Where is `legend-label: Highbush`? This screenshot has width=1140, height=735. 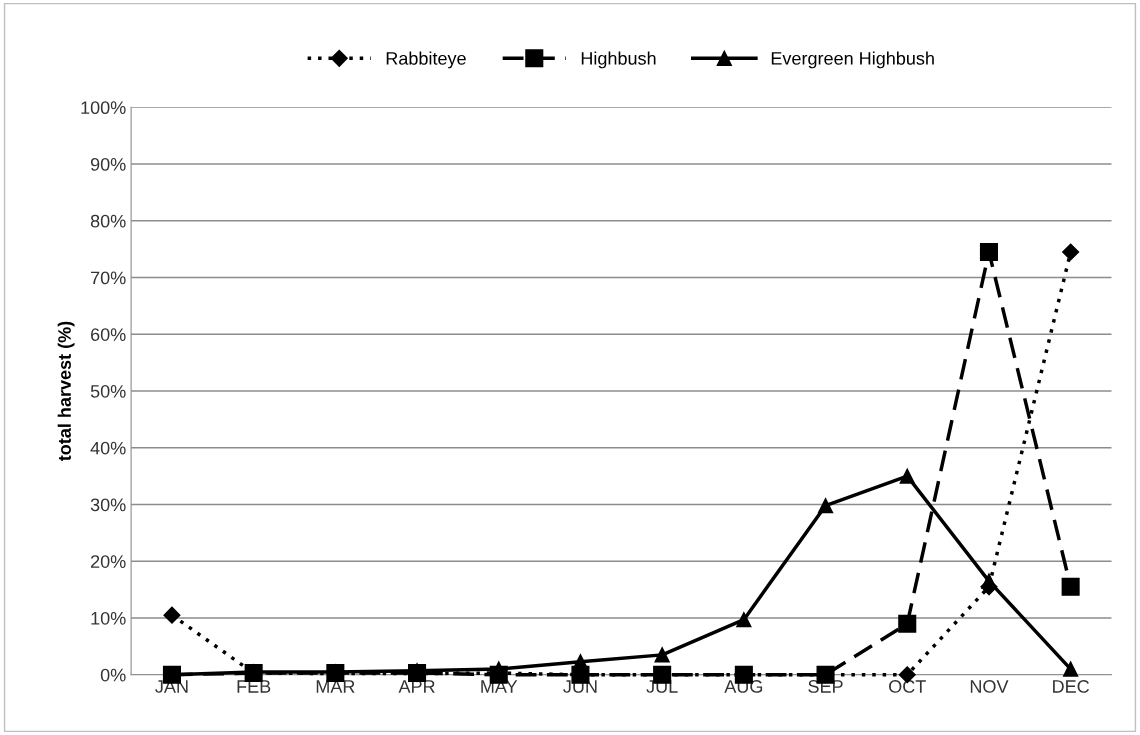 legend-label: Highbush is located at coordinates (618, 60).